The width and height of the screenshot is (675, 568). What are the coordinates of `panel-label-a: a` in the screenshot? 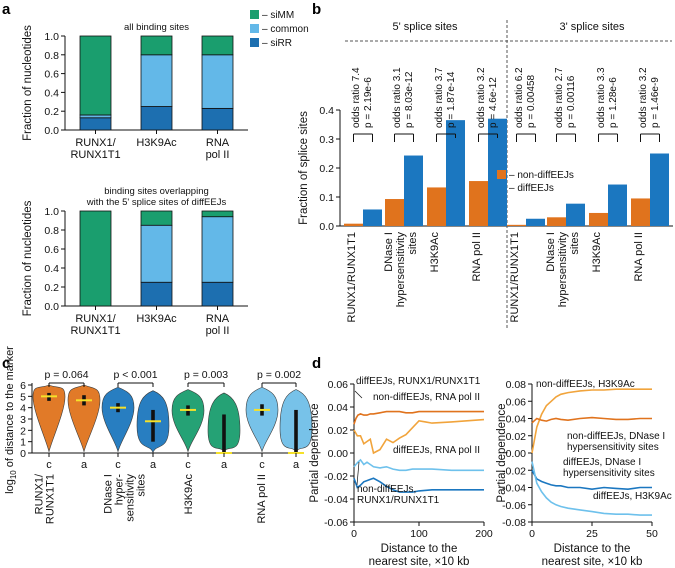 It's located at (6, 9).